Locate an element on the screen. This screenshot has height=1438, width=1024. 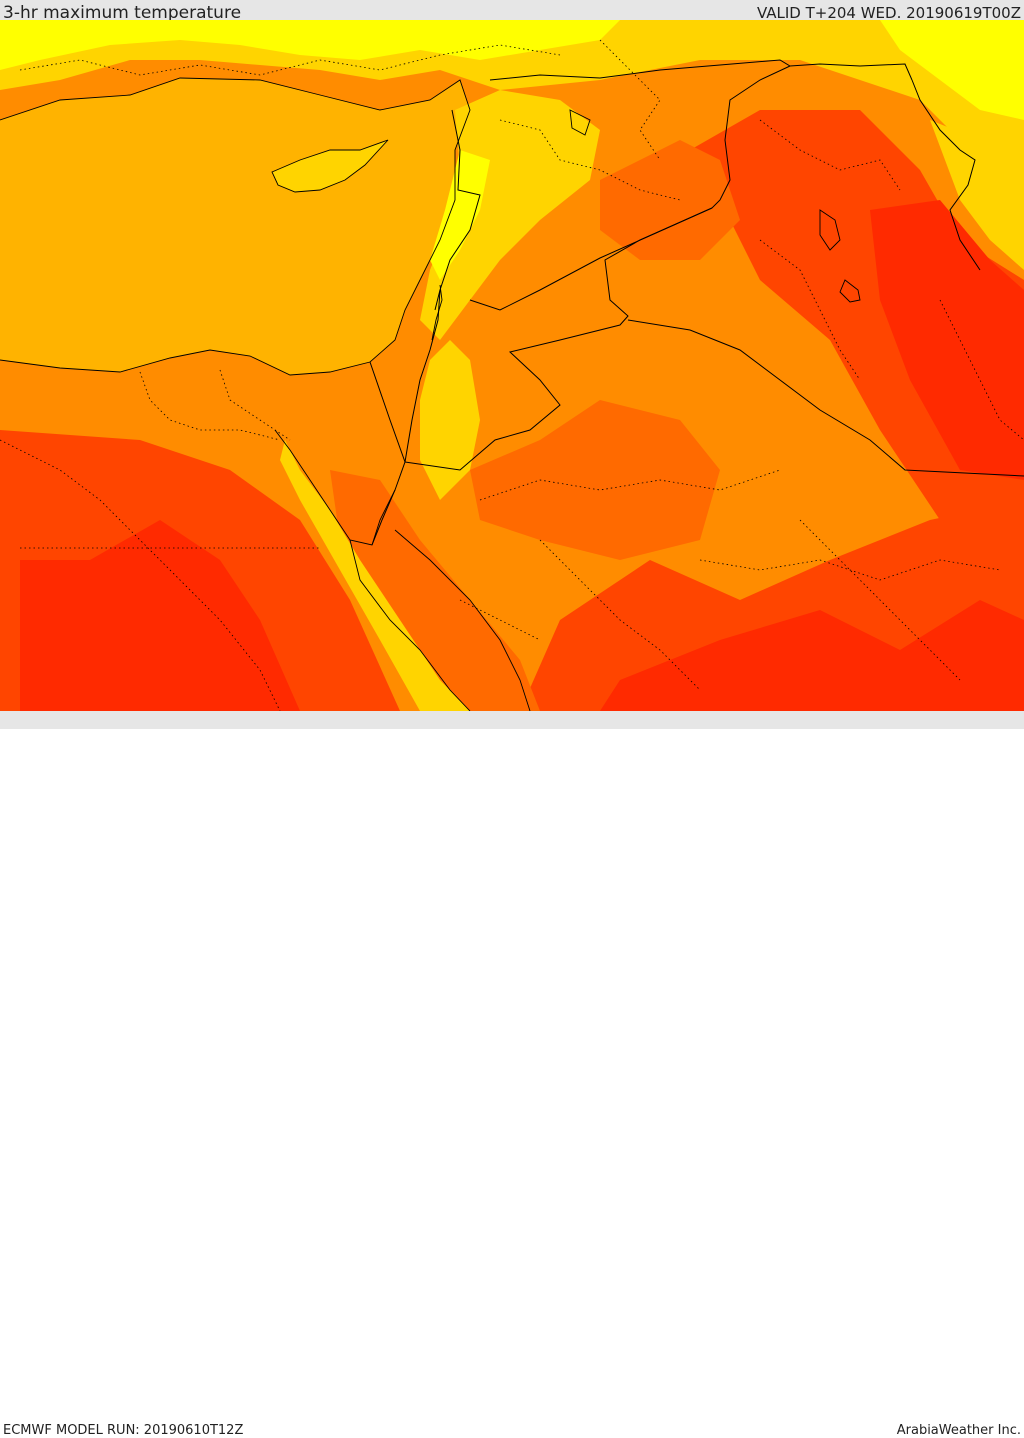
warm-zone-jordan is located at coordinates (595, 480).